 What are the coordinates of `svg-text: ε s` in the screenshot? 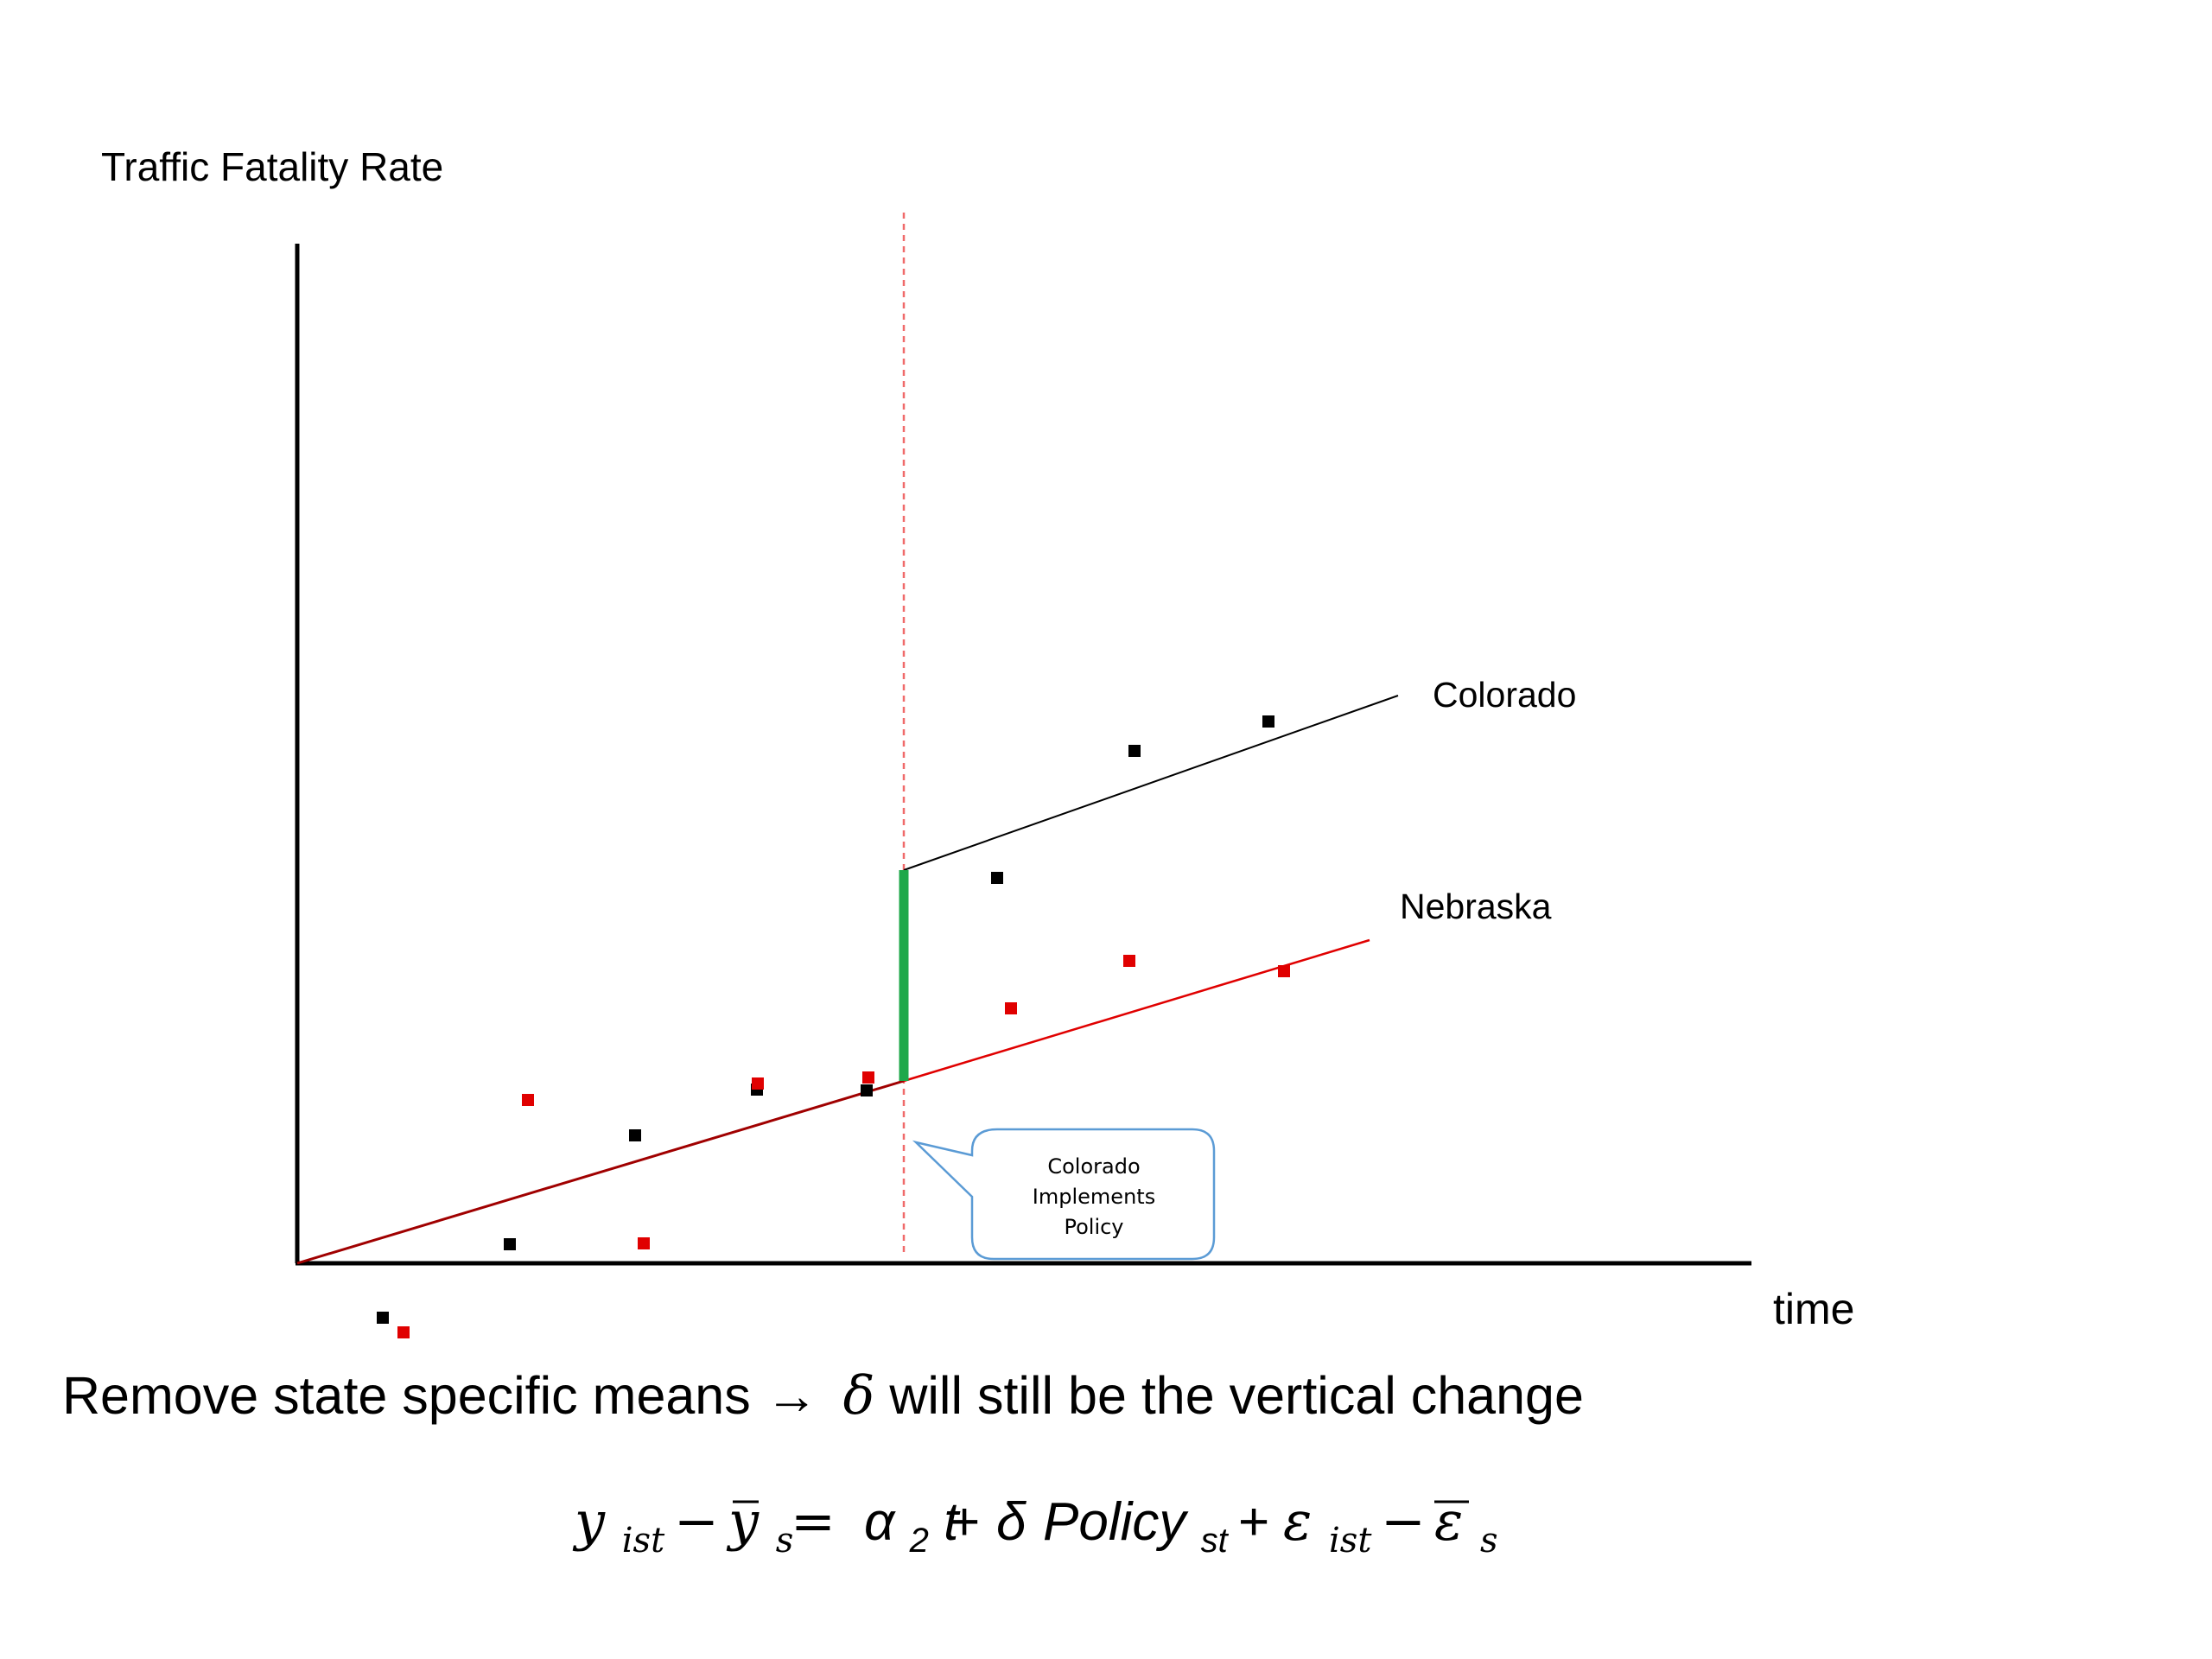 It's located at (1466, 1525).